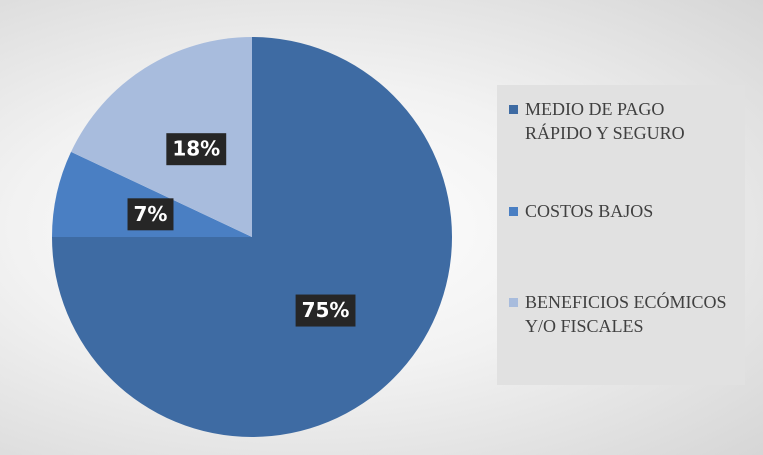 The height and width of the screenshot is (455, 763). I want to click on data-label: 7%, so click(150, 214).